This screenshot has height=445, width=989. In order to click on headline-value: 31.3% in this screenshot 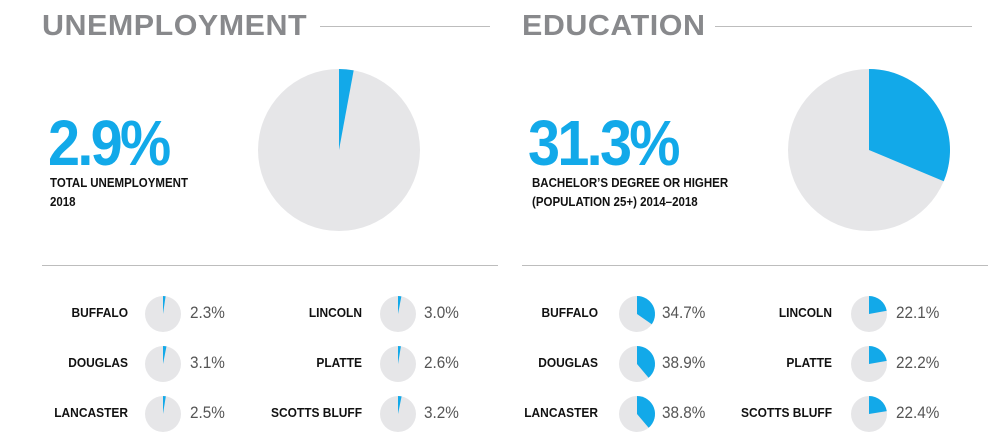, I will do `click(604, 143)`.